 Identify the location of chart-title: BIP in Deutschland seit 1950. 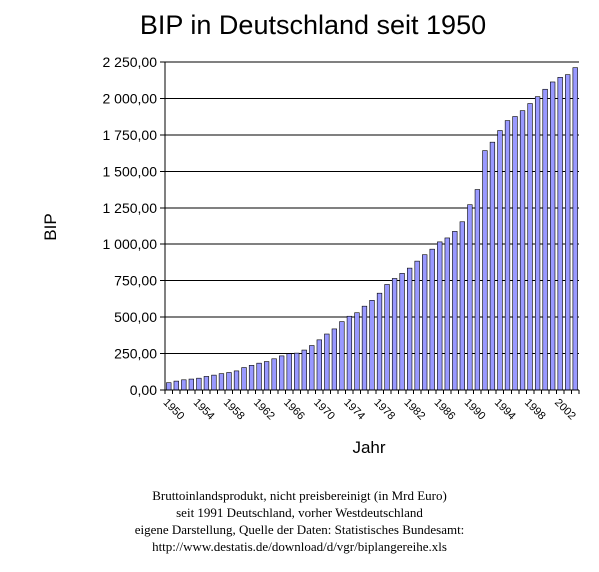
(313, 25).